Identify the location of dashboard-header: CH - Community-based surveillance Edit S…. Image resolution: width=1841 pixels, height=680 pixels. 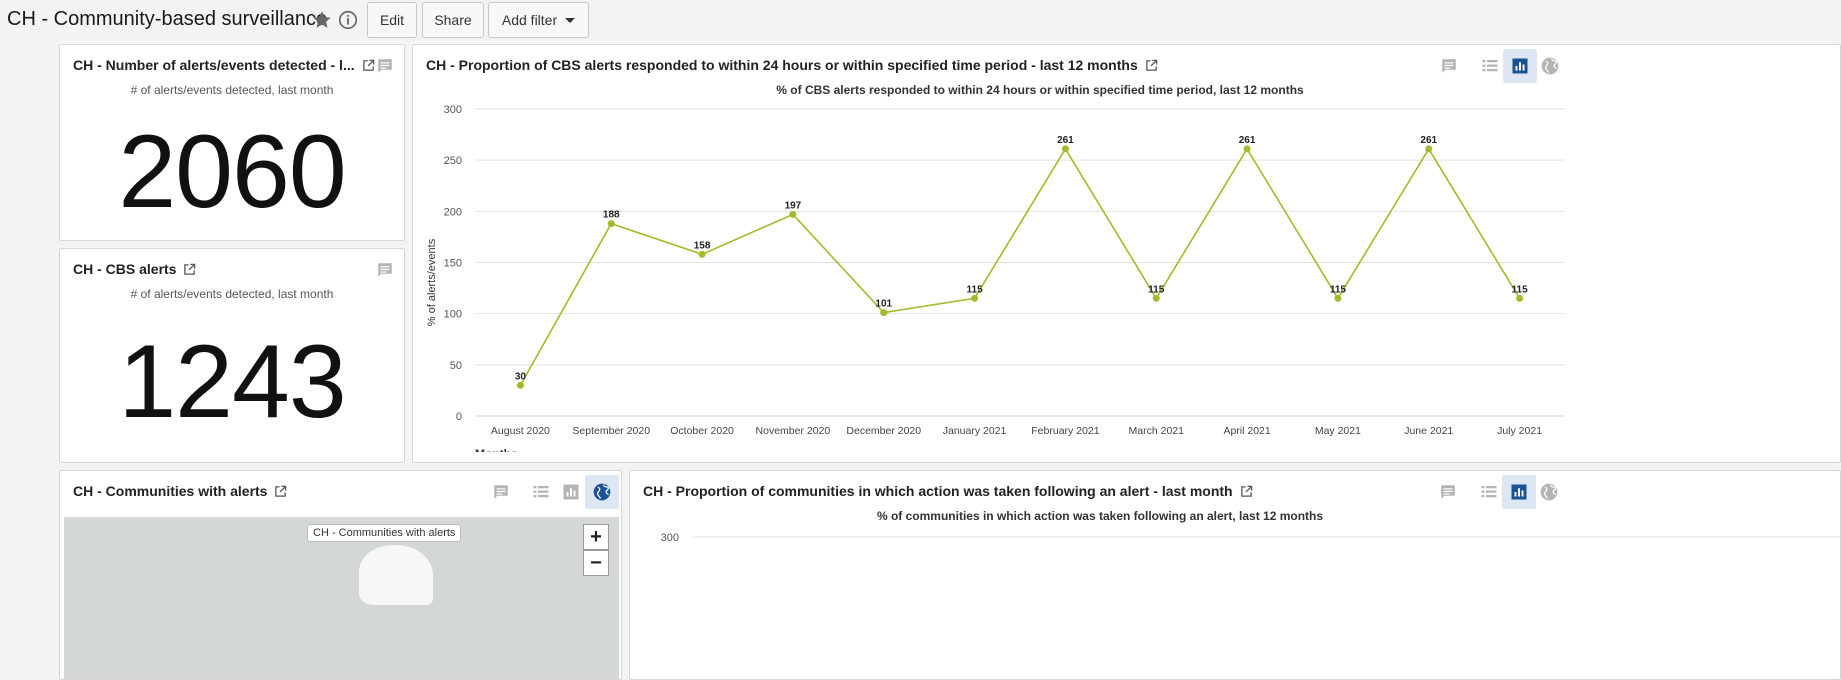
(920, 21).